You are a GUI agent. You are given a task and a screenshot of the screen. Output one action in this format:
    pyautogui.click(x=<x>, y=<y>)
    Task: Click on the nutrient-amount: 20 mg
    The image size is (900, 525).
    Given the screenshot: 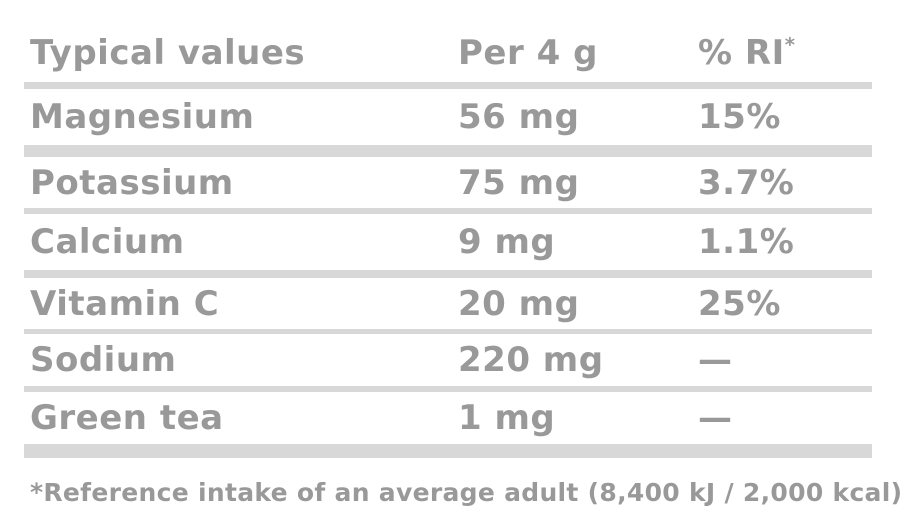 What is the action you would take?
    pyautogui.click(x=519, y=303)
    